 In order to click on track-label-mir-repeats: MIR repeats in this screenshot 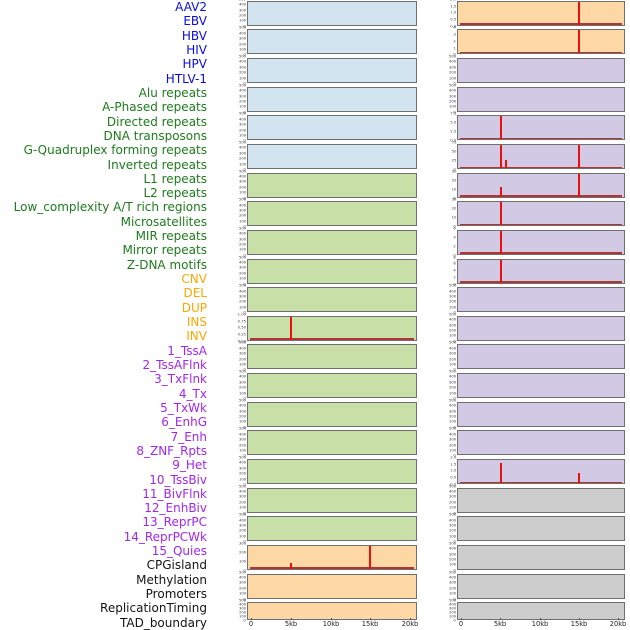, I will do `click(171, 236)`.